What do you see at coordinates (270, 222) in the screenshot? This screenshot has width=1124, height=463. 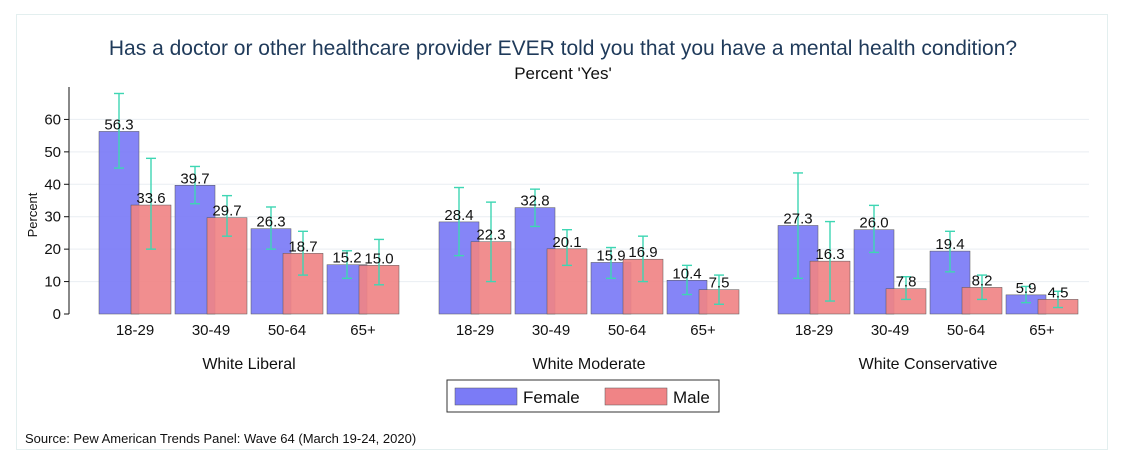 I see `data-label-0-2-0: 26.3` at bounding box center [270, 222].